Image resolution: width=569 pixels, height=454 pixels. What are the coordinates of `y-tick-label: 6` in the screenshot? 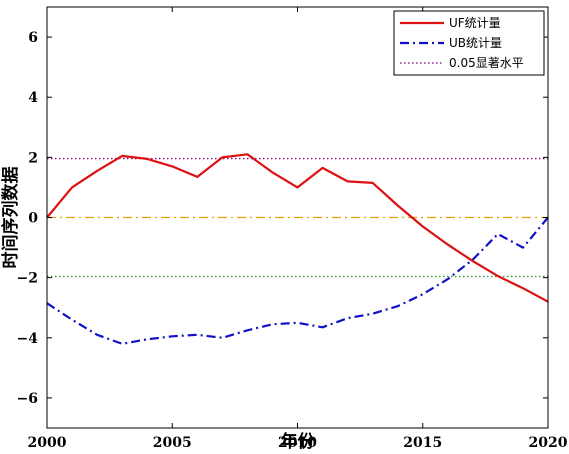 It's located at (33, 38).